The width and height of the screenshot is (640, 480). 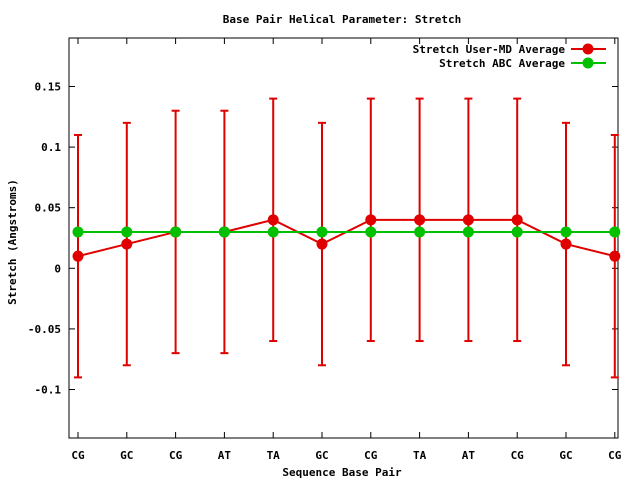 I want to click on x-axis-label: Sequence Base Pair, so click(x=342, y=472).